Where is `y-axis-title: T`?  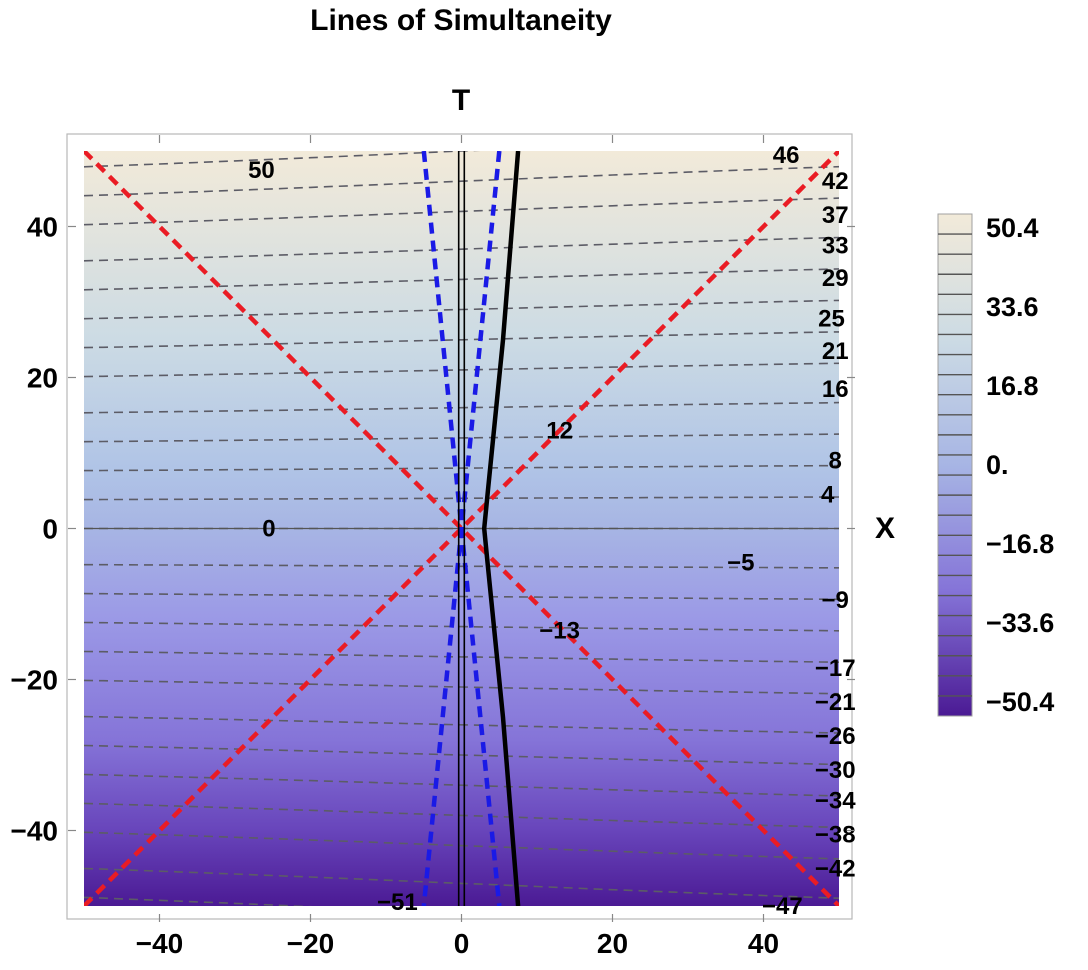 y-axis-title: T is located at coordinates (461, 100).